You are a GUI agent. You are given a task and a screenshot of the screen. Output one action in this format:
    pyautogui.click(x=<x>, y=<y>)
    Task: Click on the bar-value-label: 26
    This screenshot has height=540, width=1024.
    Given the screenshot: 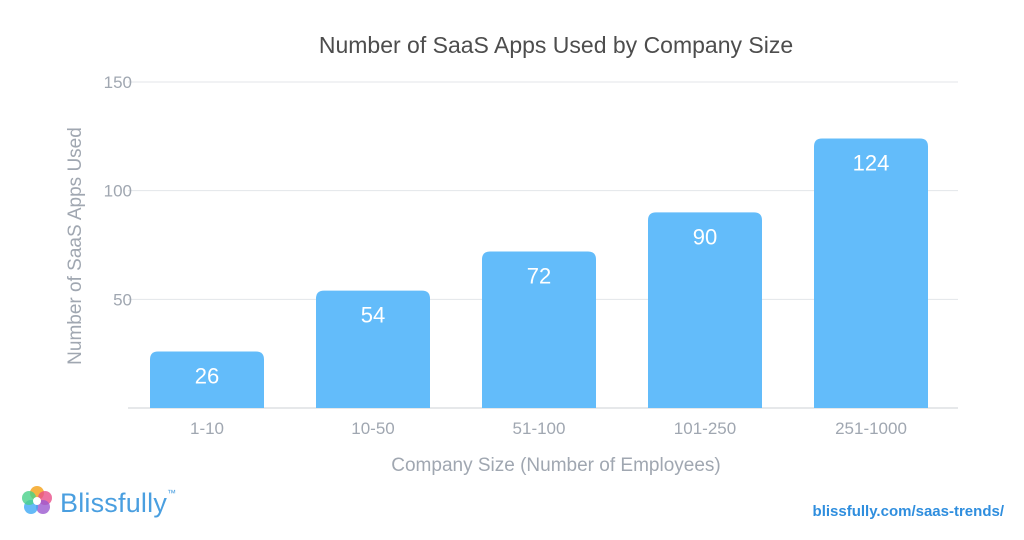 What is the action you would take?
    pyautogui.click(x=207, y=375)
    